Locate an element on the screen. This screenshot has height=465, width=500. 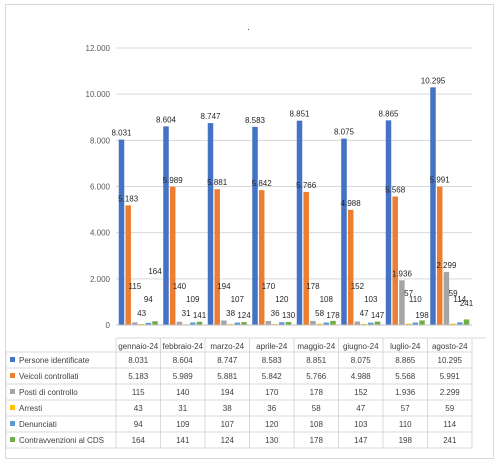
table-cell: 107 is located at coordinates (228, 424).